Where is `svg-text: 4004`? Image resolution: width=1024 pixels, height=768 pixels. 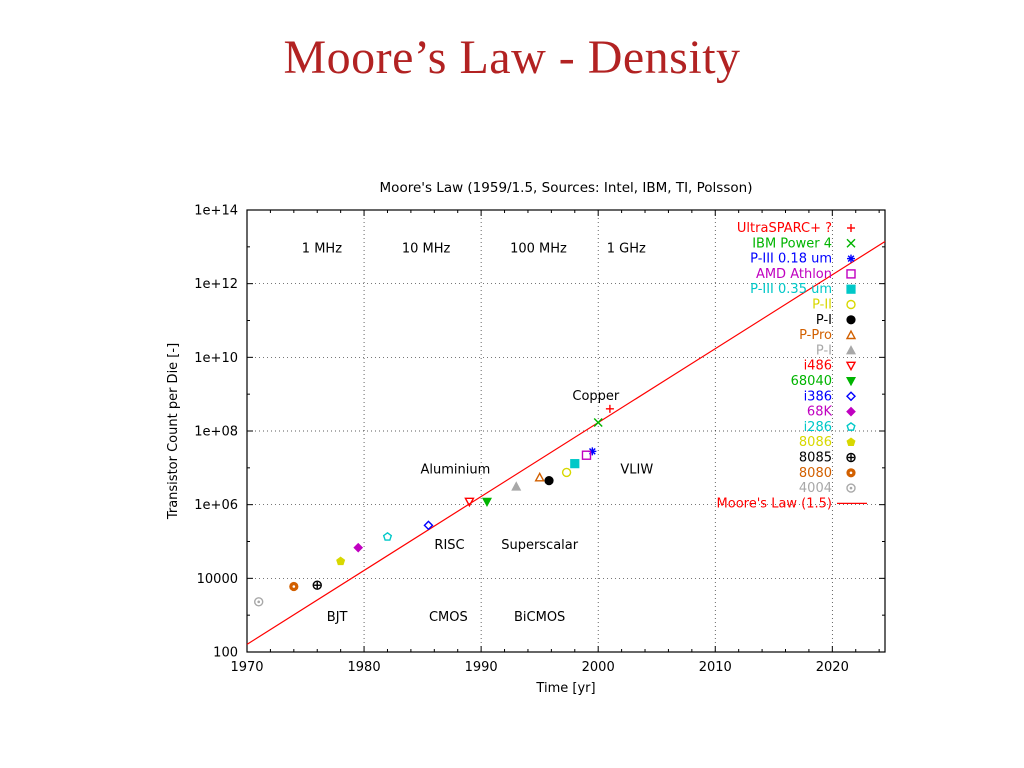
svg-text: 4004 is located at coordinates (815, 488).